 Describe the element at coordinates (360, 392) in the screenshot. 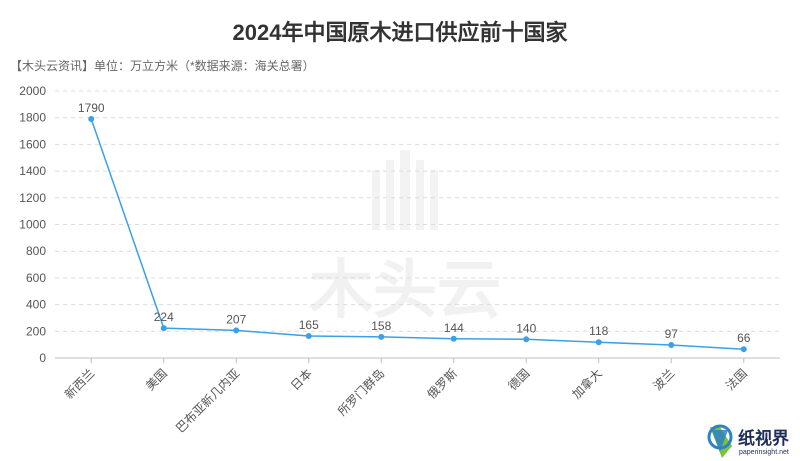

I see `x-tick-label: 所罗门群岛` at that location.